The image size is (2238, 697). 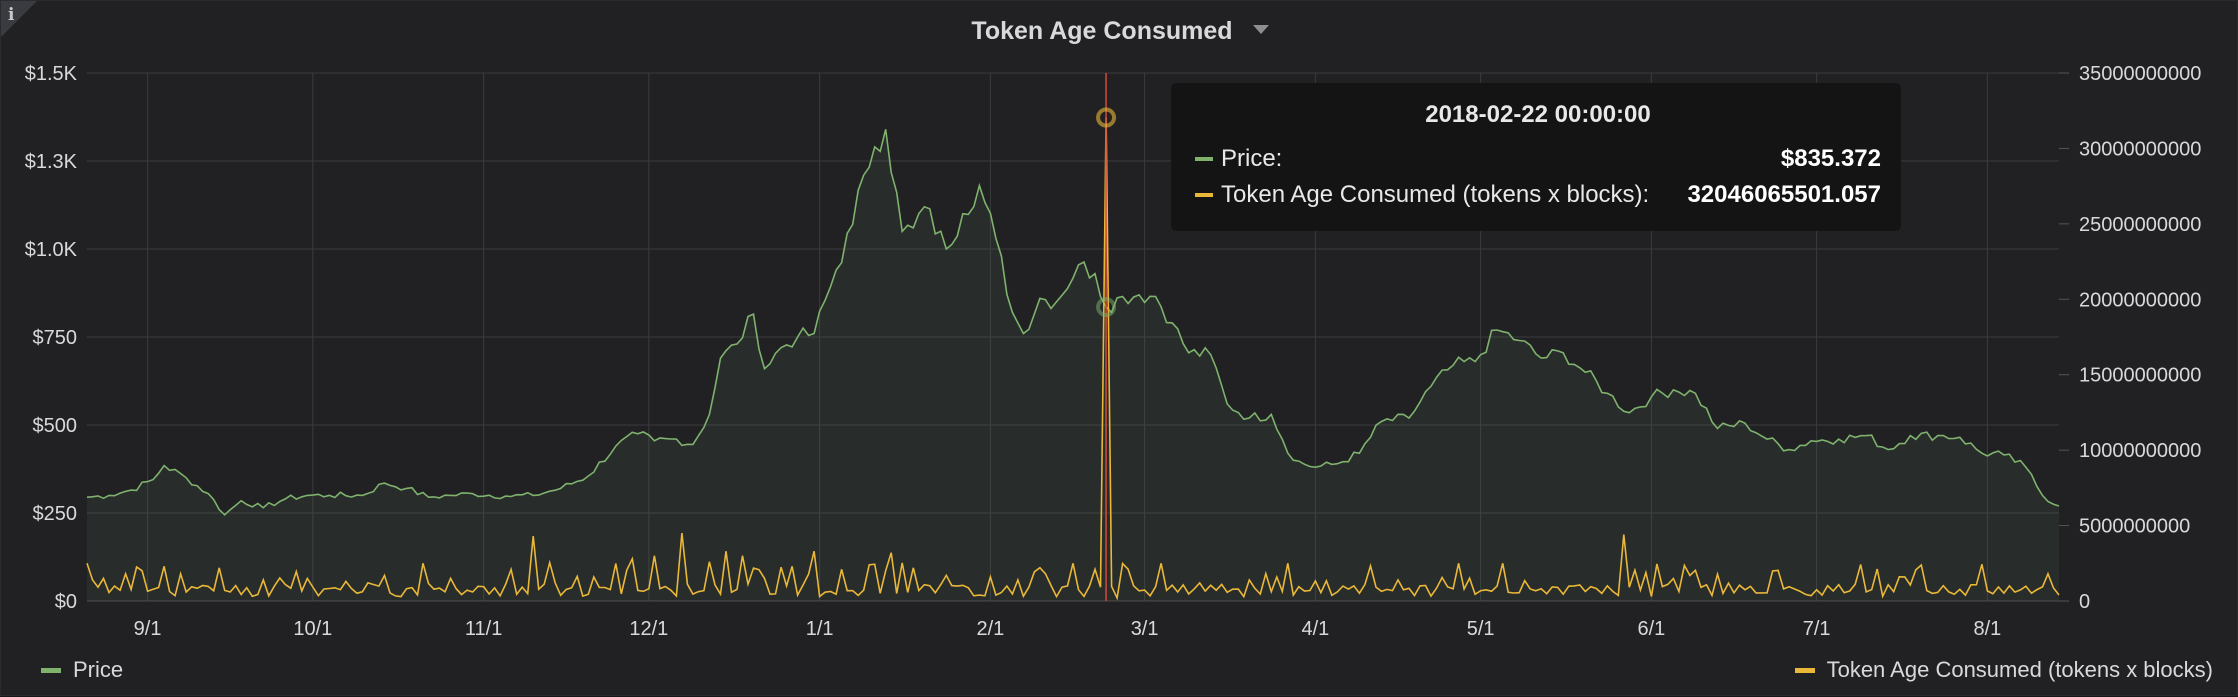 What do you see at coordinates (1102, 31) in the screenshot?
I see `panel-title-text: Token Age Consumed` at bounding box center [1102, 31].